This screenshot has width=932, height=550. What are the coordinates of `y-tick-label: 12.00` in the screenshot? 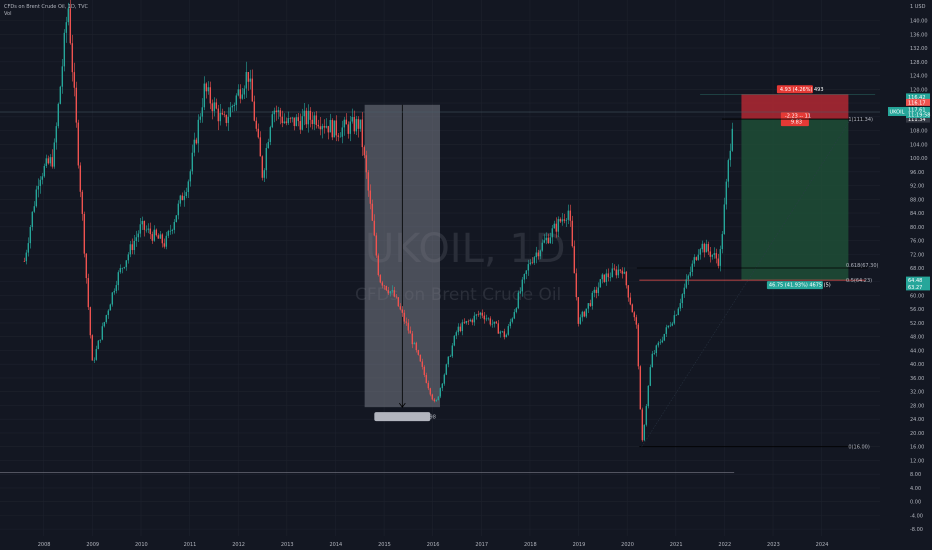 It's located at (917, 461).